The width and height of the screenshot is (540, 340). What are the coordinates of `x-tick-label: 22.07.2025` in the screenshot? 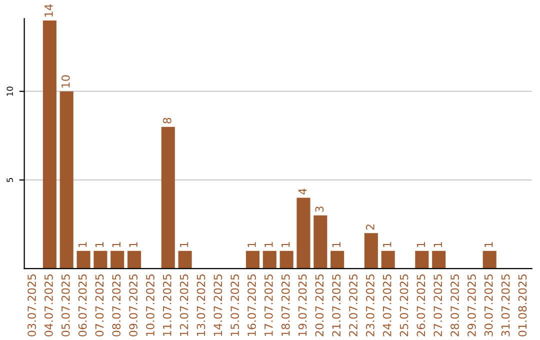 It's located at (353, 305).